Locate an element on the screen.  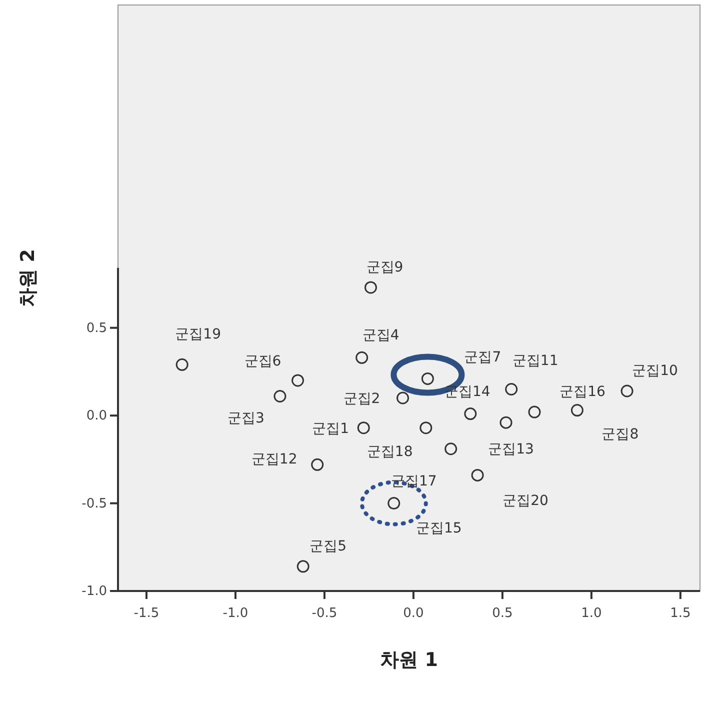
y-tick-label: -1.0 is located at coordinates (94, 591).